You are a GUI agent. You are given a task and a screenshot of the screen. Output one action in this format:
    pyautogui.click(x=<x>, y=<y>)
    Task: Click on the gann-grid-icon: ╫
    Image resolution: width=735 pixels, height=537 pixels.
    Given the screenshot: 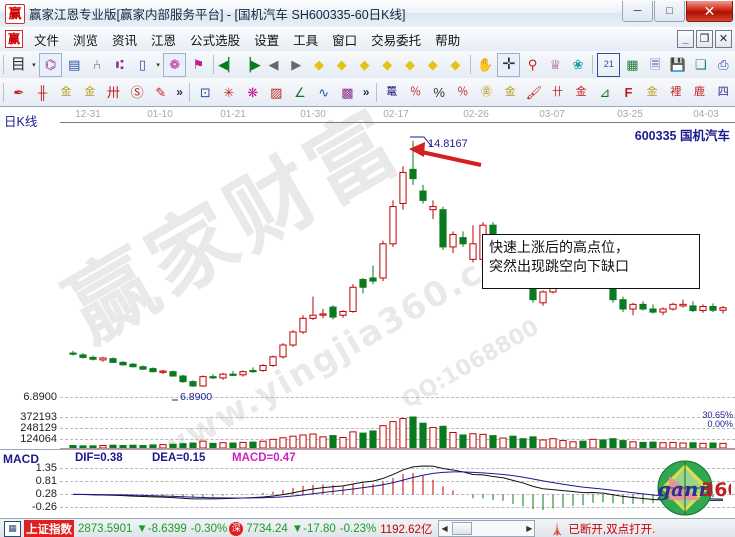 What is the action you would take?
    pyautogui.click(x=42, y=92)
    